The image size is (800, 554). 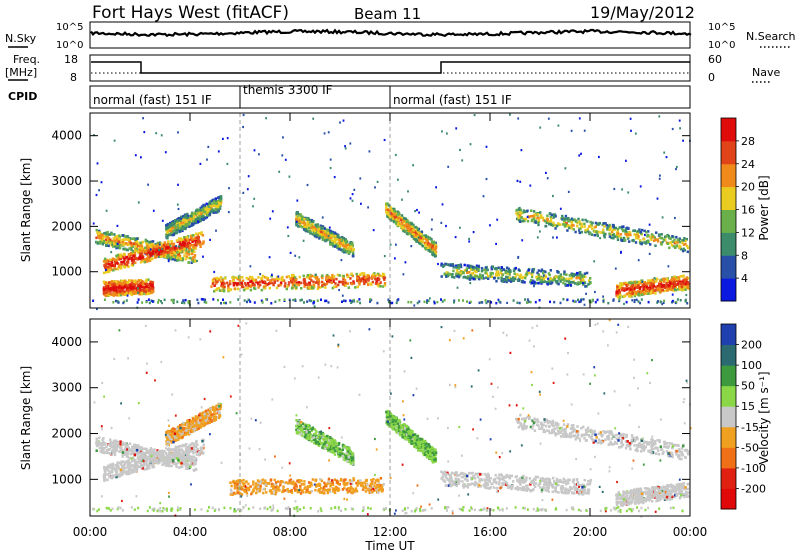 I want to click on nsearch-label: N.Search, so click(x=771, y=36).